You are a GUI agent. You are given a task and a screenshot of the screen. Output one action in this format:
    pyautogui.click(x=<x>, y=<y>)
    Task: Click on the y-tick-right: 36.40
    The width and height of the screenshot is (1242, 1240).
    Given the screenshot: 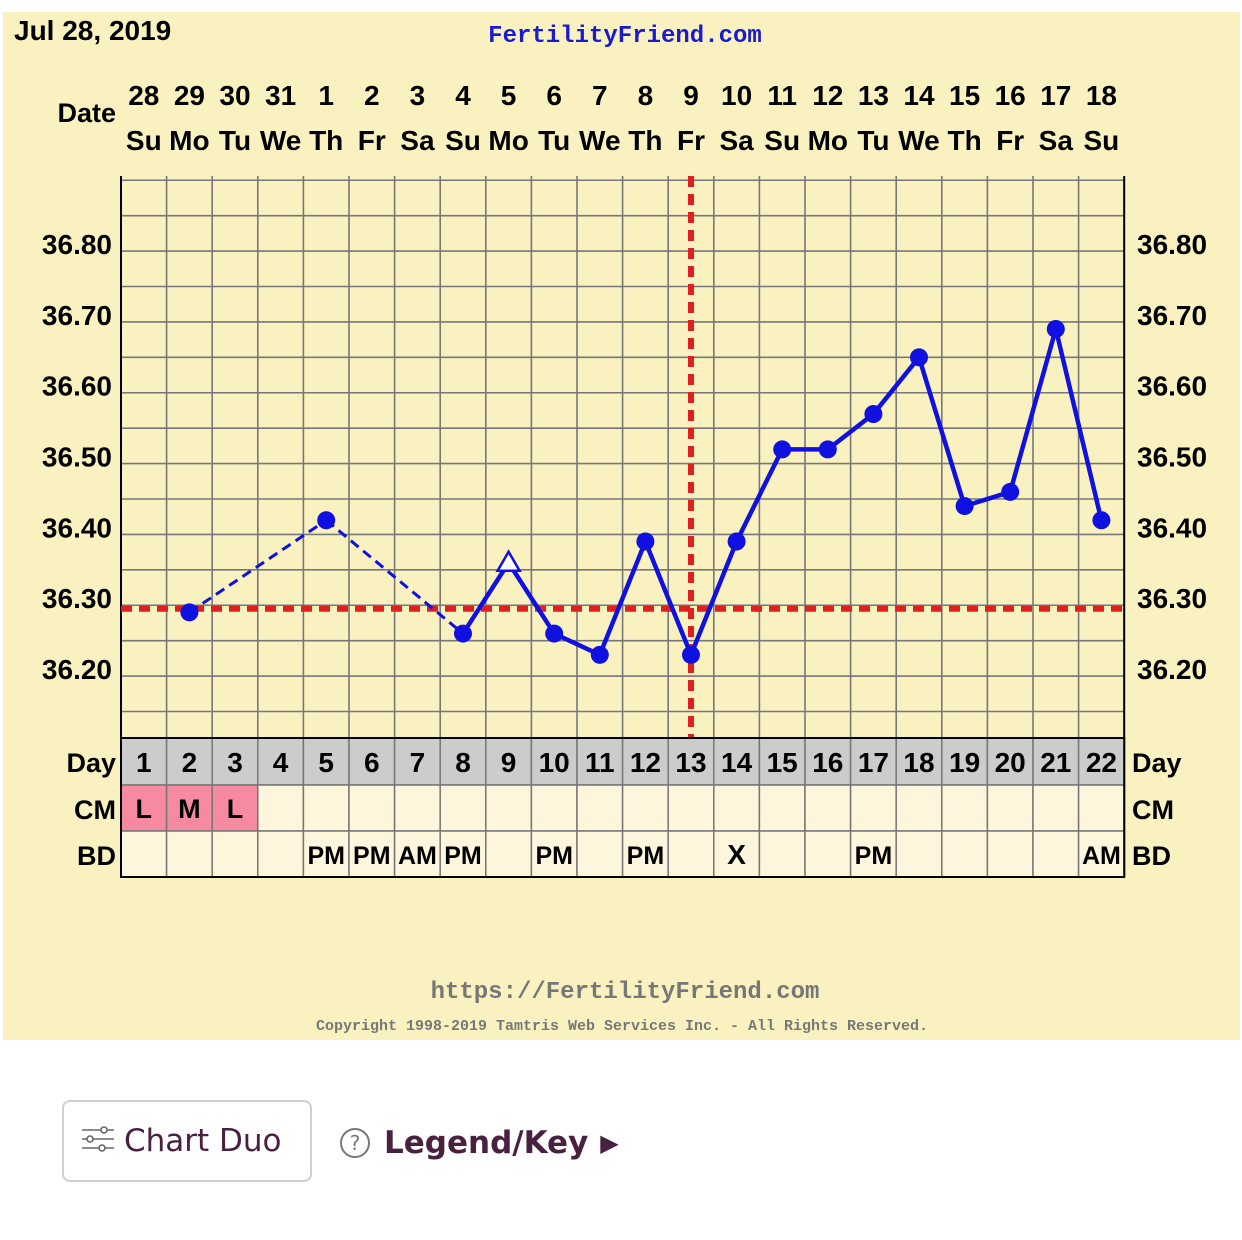 What is the action you would take?
    pyautogui.click(x=1172, y=527)
    